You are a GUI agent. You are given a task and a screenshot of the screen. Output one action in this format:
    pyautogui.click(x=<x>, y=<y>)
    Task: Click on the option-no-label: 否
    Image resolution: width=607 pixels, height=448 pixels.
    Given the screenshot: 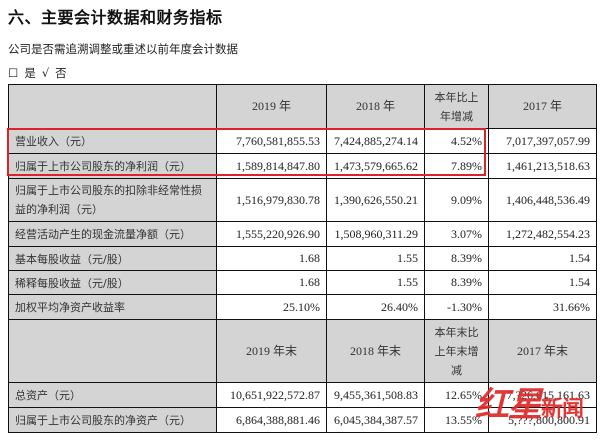 What is the action you would take?
    pyautogui.click(x=61, y=73)
    